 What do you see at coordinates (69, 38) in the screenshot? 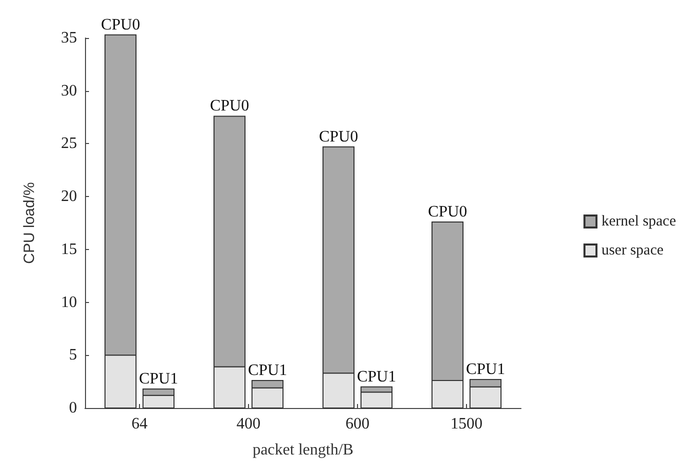
I see `y-tick-label: 35` at bounding box center [69, 38].